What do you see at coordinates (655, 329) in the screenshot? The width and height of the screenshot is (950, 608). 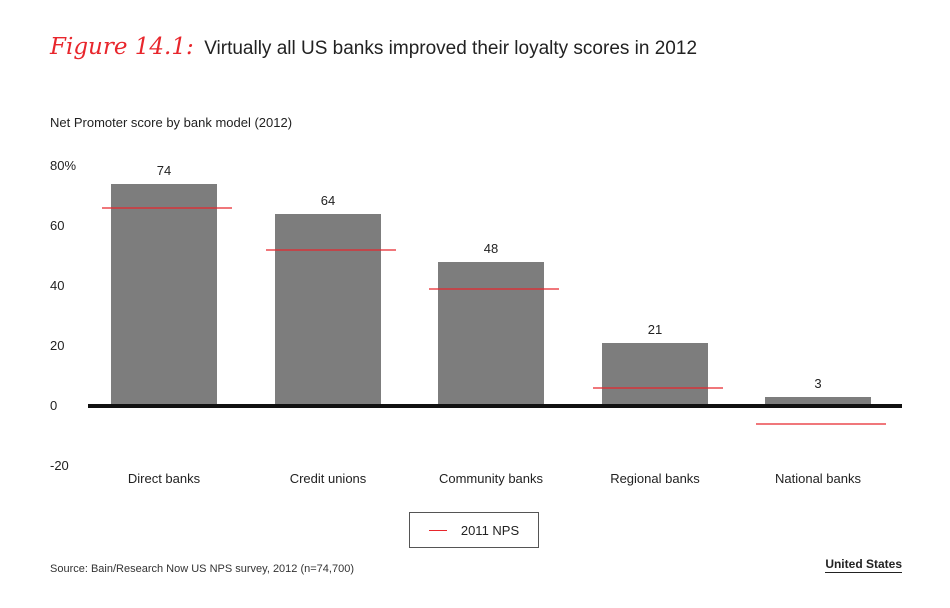 I see `data-label: 21` at bounding box center [655, 329].